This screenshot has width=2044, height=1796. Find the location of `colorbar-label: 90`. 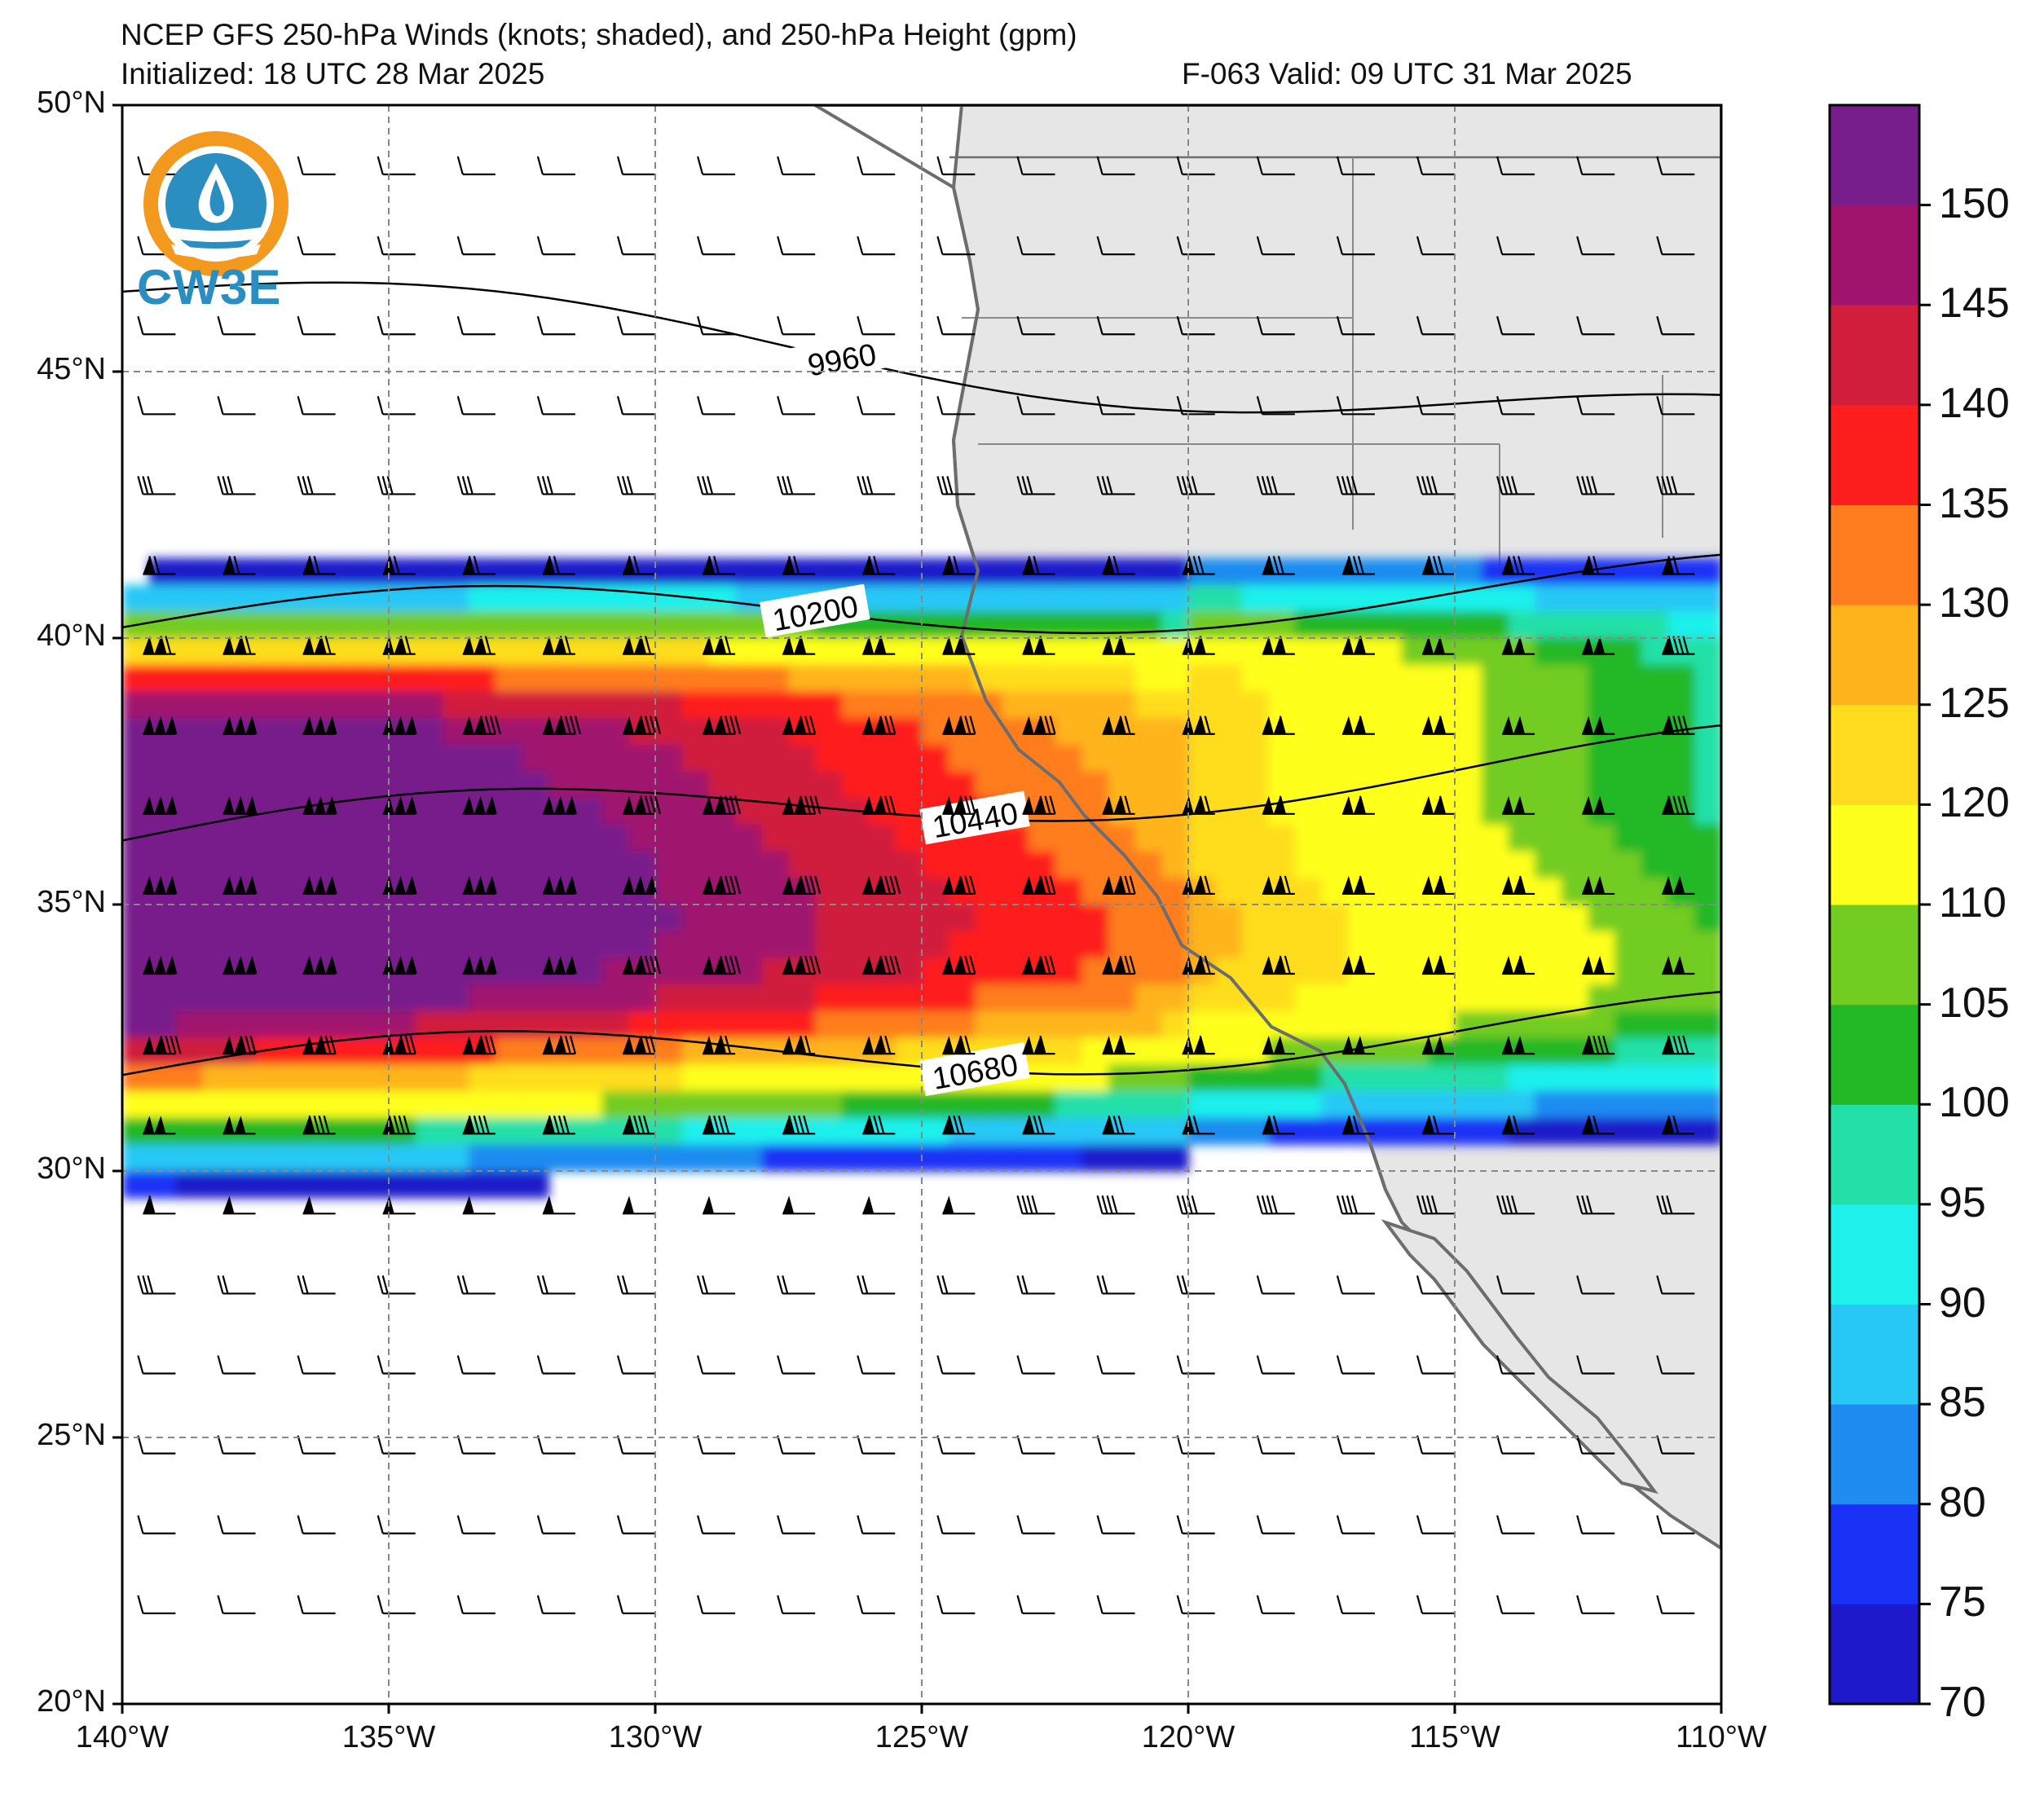

colorbar-label: 90 is located at coordinates (1962, 1303).